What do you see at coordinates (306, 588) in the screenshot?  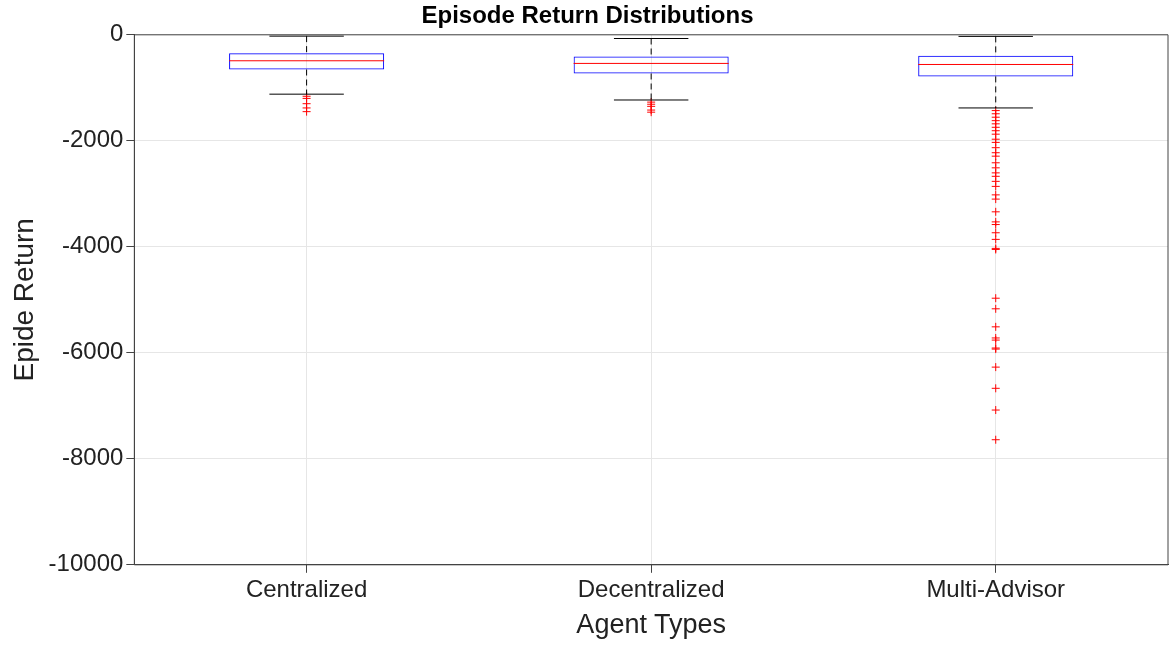 I see `x-tick-label: Centralized` at bounding box center [306, 588].